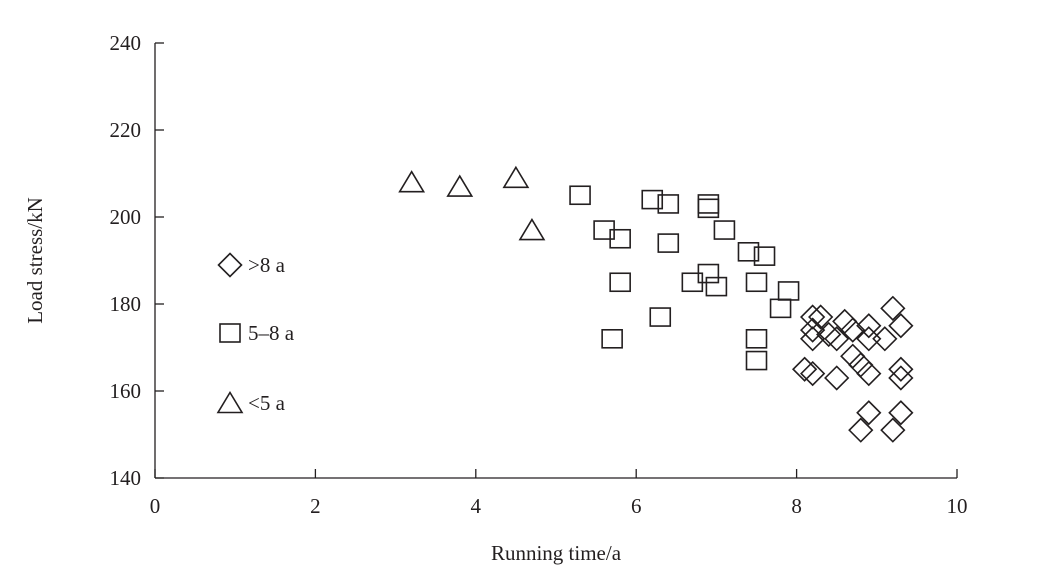 The image size is (1061, 585). Describe the element at coordinates (796, 506) in the screenshot. I see `x-tick-label: 8` at that location.